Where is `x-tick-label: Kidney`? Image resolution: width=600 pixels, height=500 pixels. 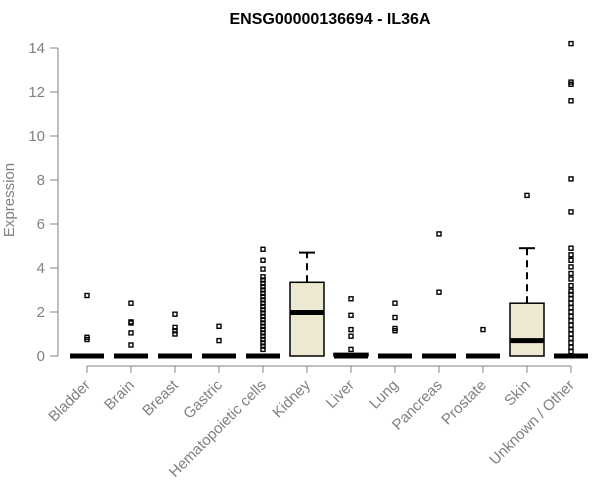
x-tick-label: Kidney is located at coordinates (291, 398).